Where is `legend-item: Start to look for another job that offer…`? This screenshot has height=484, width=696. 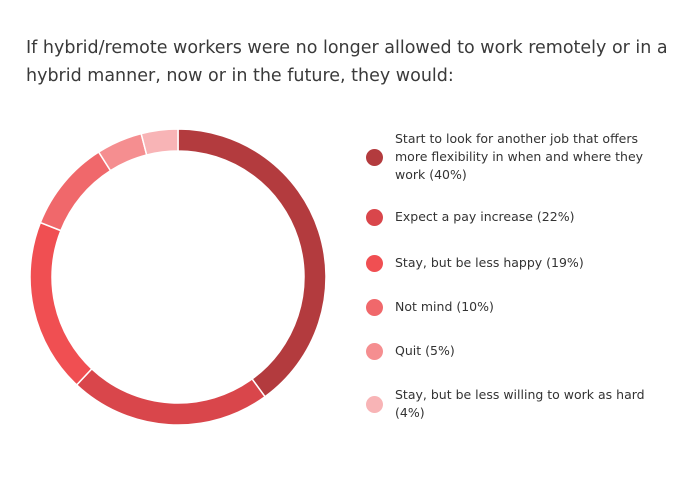 legend-item: Start to look for another job that offer… is located at coordinates (516, 157).